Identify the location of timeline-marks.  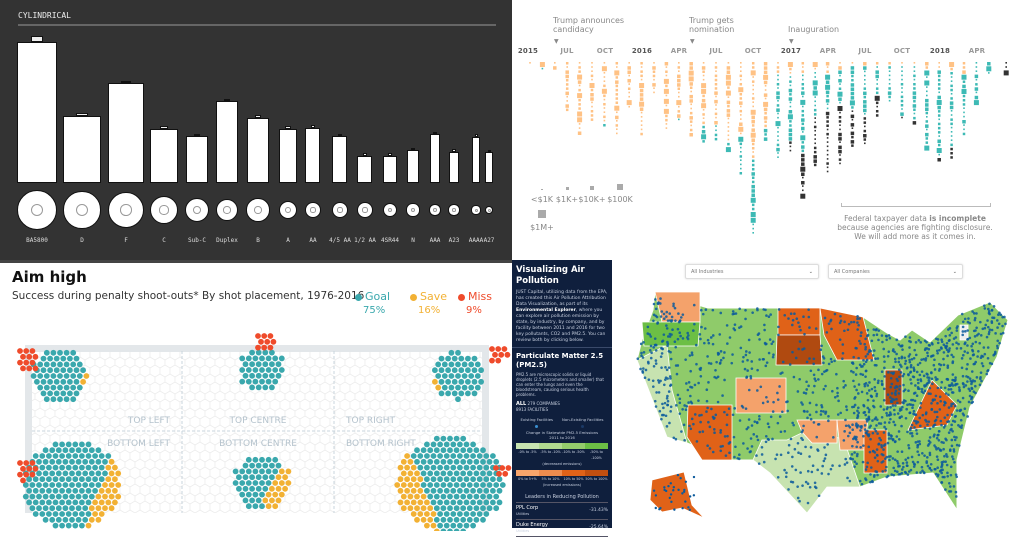
(769, 148).